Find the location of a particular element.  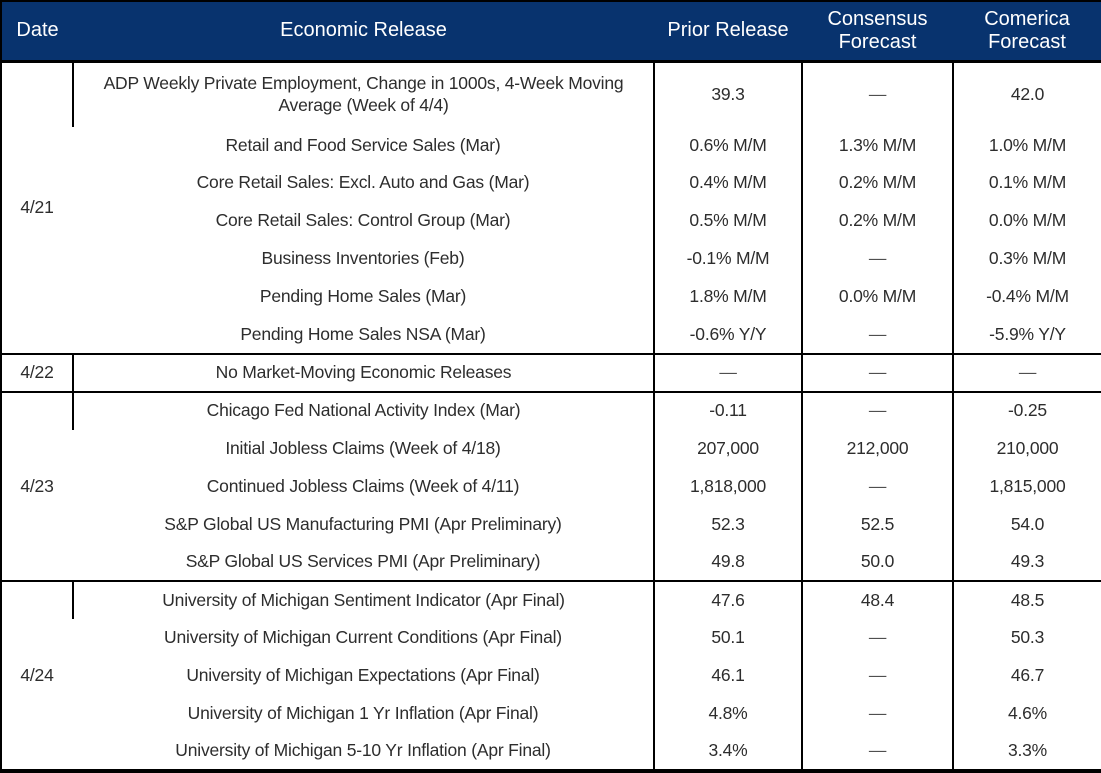

release-cell: Pending Home Sales NSA (Mar) is located at coordinates (363, 333).